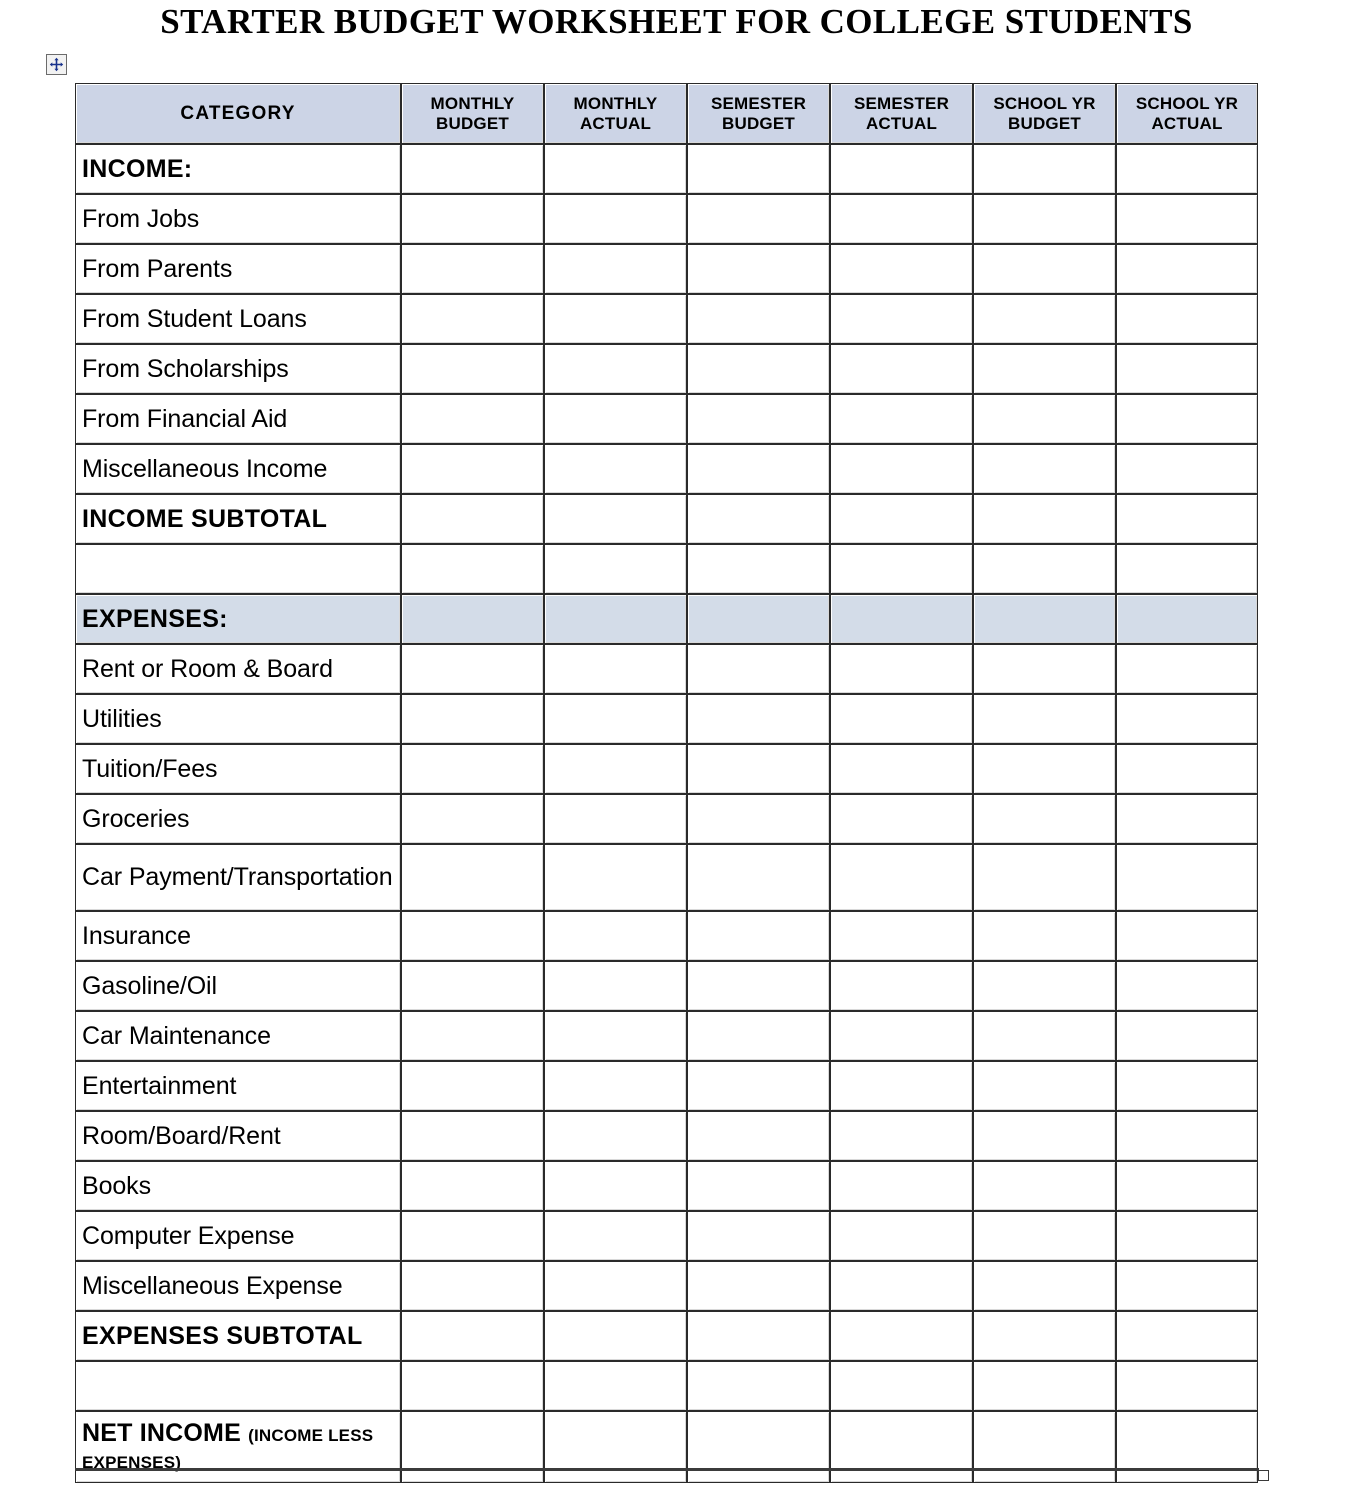  I want to click on row-category-label: EXPENSES:, so click(238, 619).